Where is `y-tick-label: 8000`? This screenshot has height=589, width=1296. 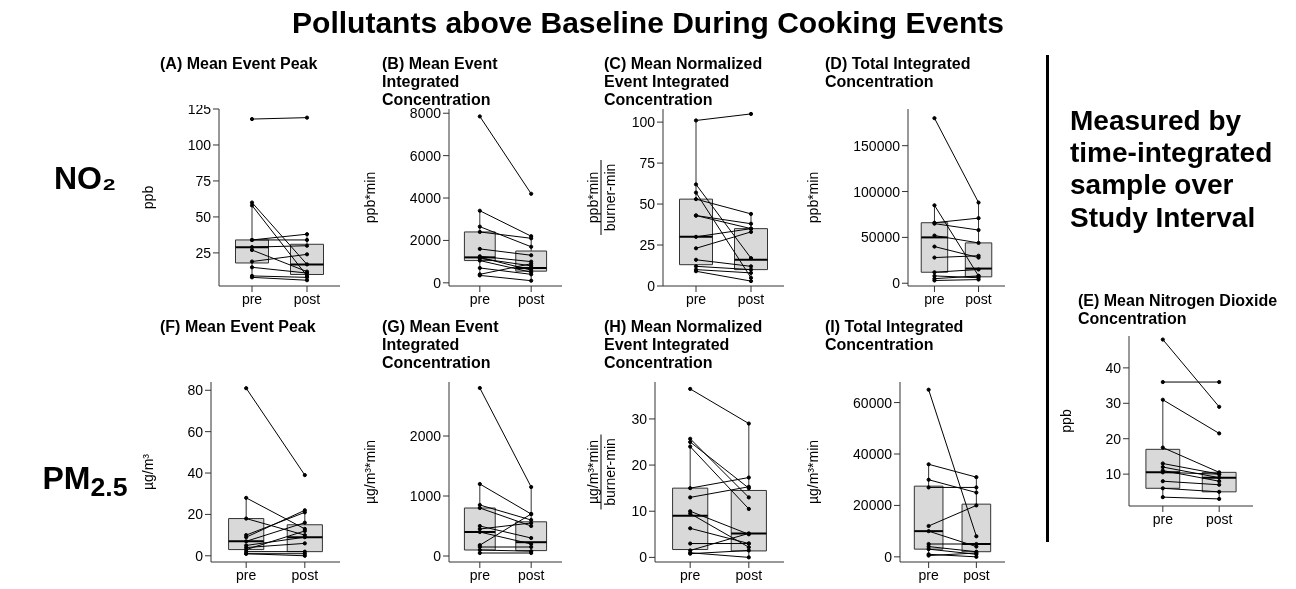 y-tick-label: 8000 is located at coordinates (425, 113).